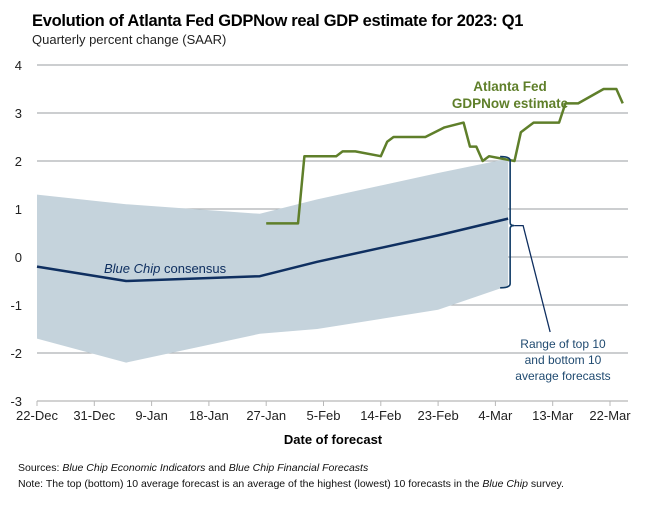 The image size is (650, 512). I want to click on range-label: and bottom 10, so click(563, 360).